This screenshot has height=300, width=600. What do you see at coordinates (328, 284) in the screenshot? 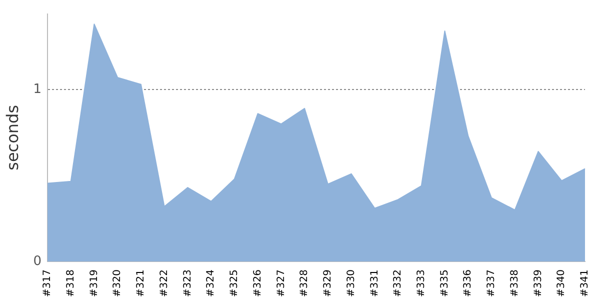
I see `x-tick-label: #329` at bounding box center [328, 284].